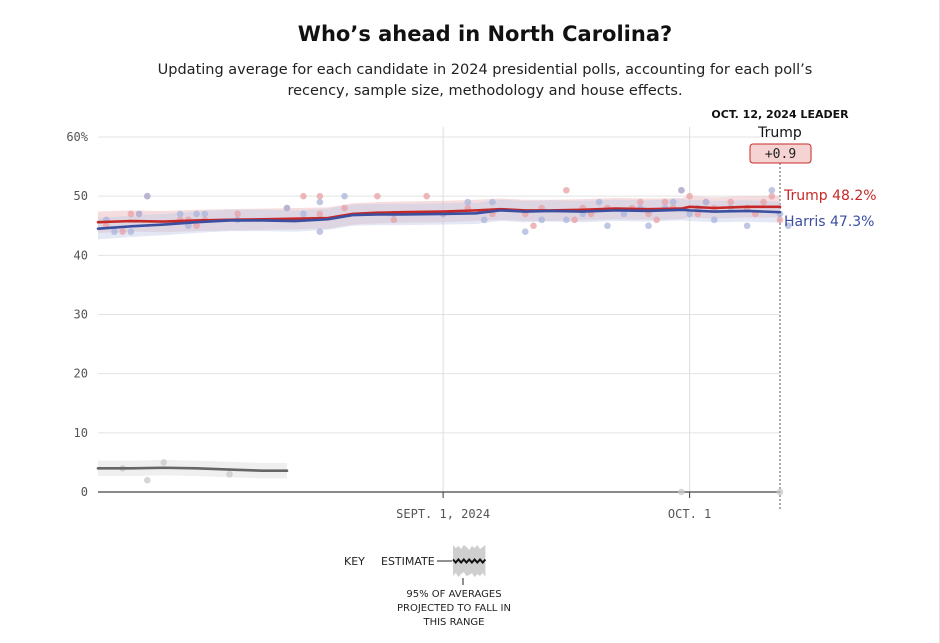  I want to click on key-range-band, so click(469, 561).